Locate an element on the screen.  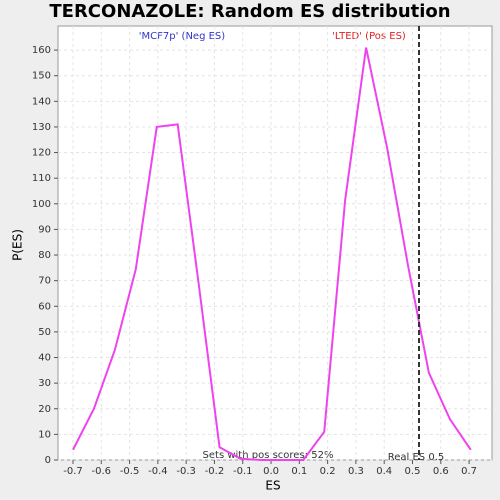
x-tick-label: -0.1 is located at coordinates (243, 471).